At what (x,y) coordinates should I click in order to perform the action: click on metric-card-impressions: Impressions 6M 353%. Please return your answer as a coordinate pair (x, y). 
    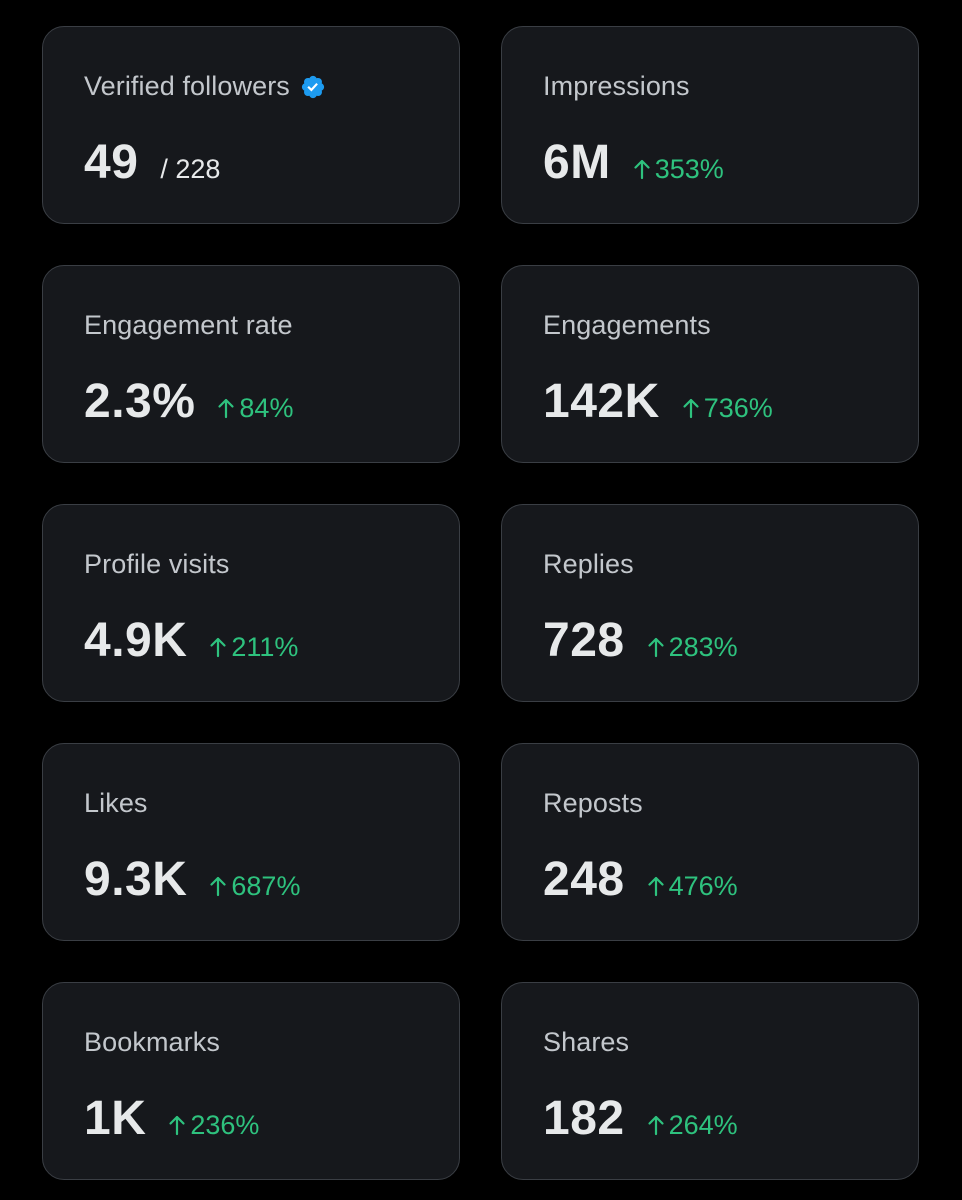
    Looking at the image, I should click on (710, 125).